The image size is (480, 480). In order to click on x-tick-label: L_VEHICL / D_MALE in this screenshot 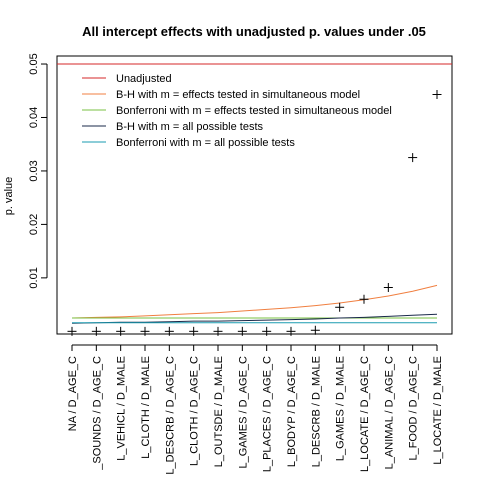, I will do `click(122, 408)`.